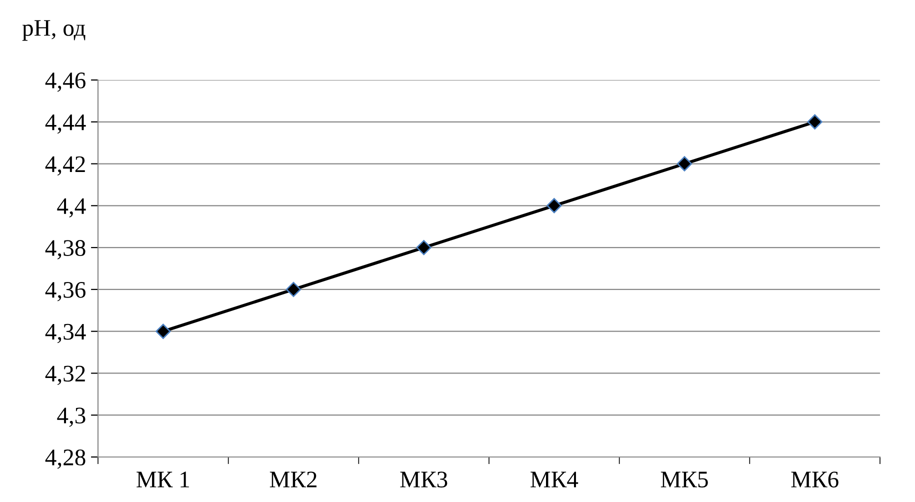 The image size is (915, 502). What do you see at coordinates (65, 124) in the screenshot?
I see `y-tick-label: 4,44` at bounding box center [65, 124].